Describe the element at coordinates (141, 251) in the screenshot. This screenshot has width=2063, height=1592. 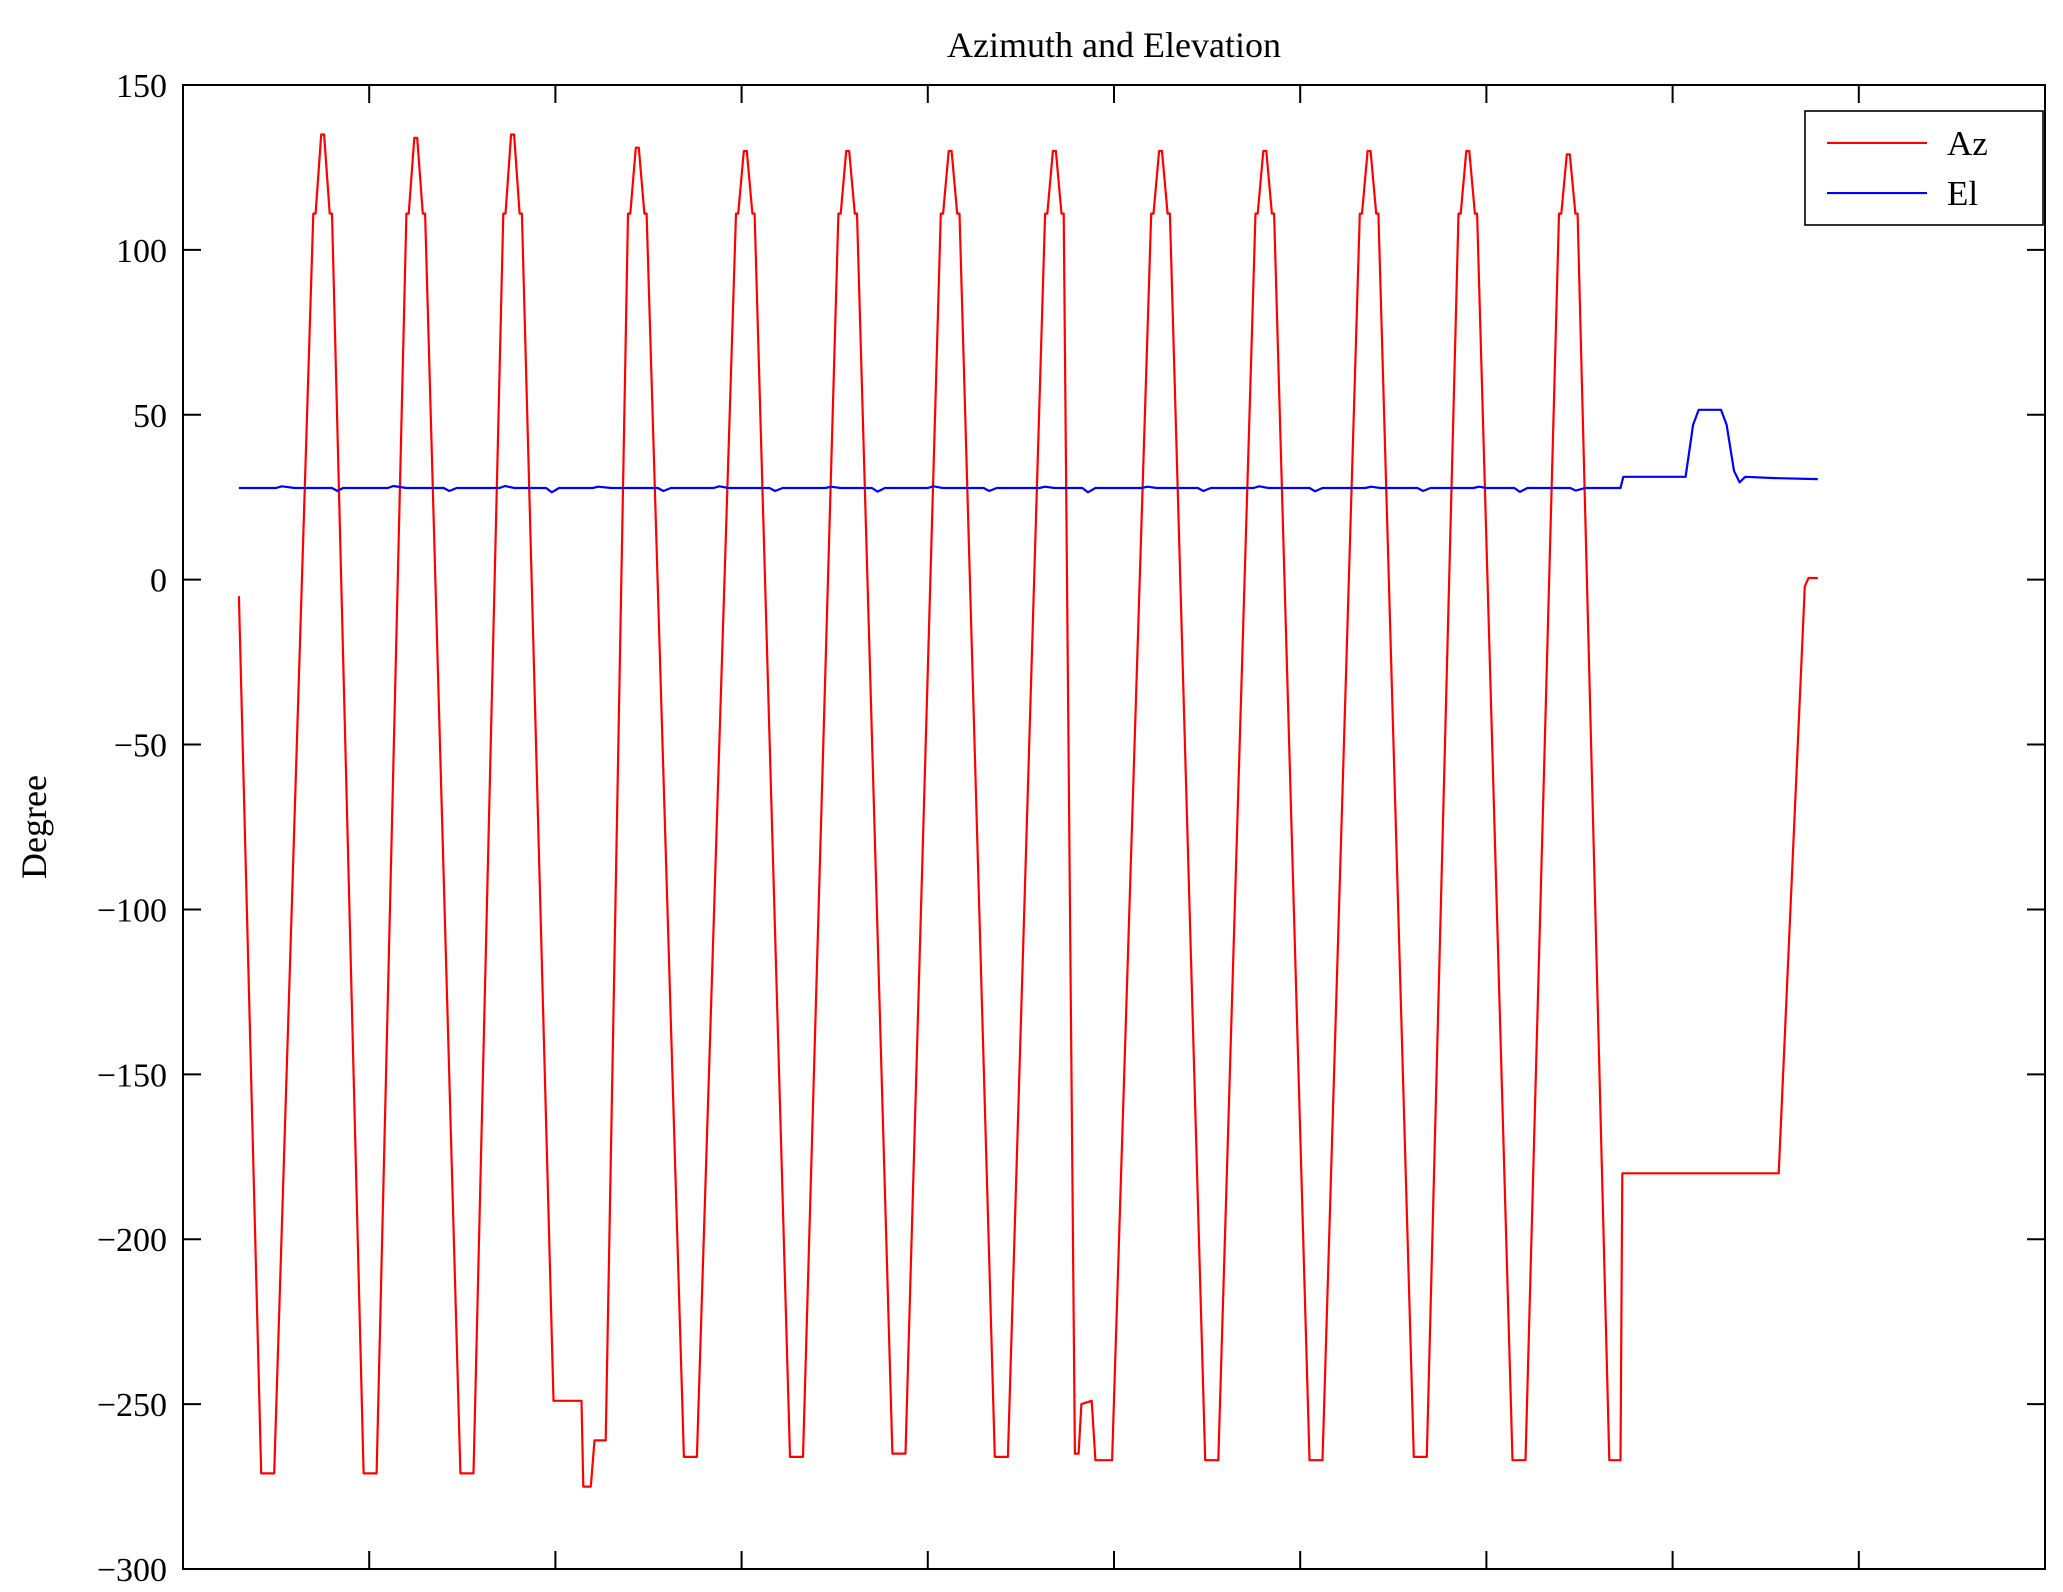
I see `y-tick-label: 100` at that location.